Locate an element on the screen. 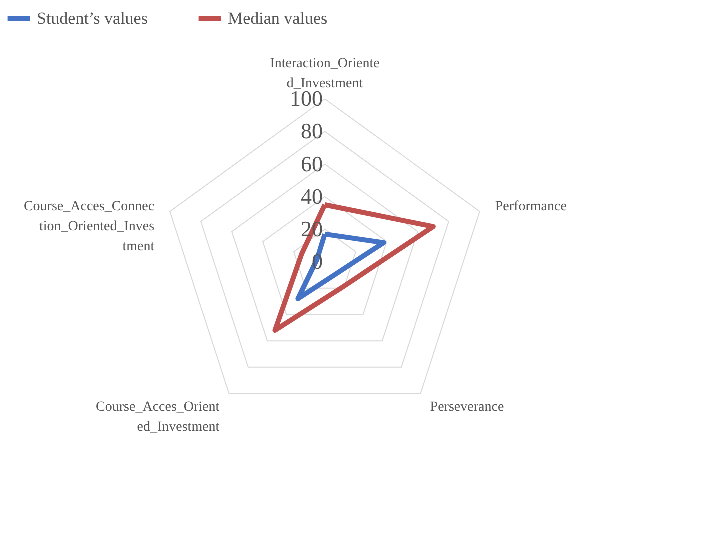 This screenshot has height=534, width=720. spoke-label: Course_Acces_Connection_Oriented_Investment is located at coordinates (89, 227).